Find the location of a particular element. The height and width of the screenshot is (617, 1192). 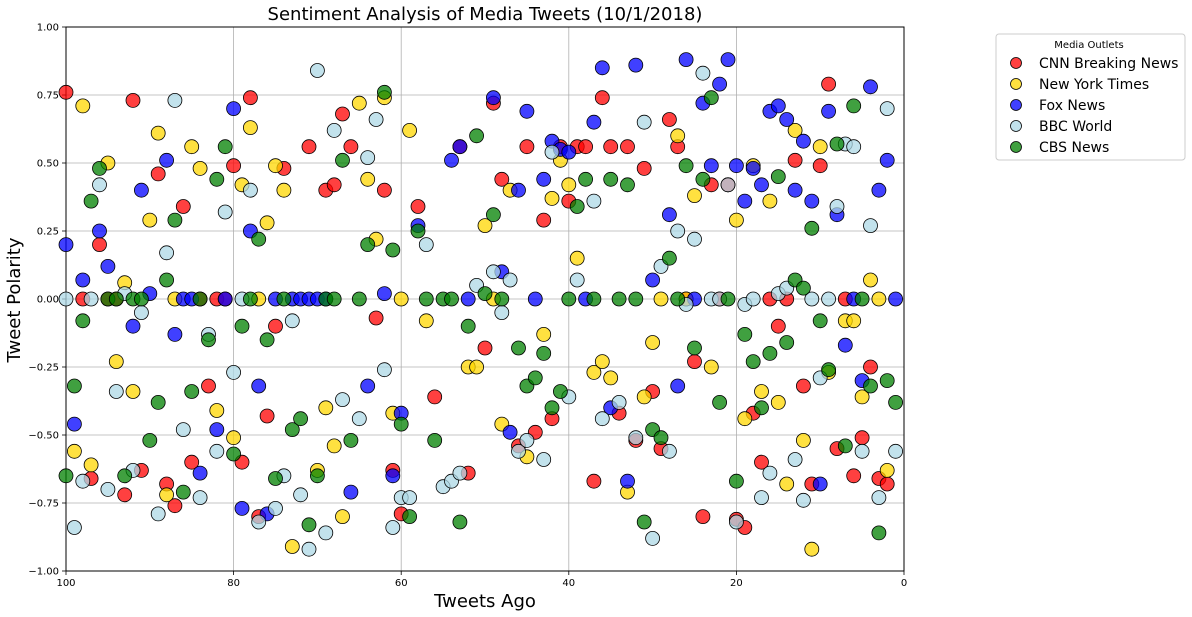

legend-title: Media Outlets is located at coordinates (1088, 45).